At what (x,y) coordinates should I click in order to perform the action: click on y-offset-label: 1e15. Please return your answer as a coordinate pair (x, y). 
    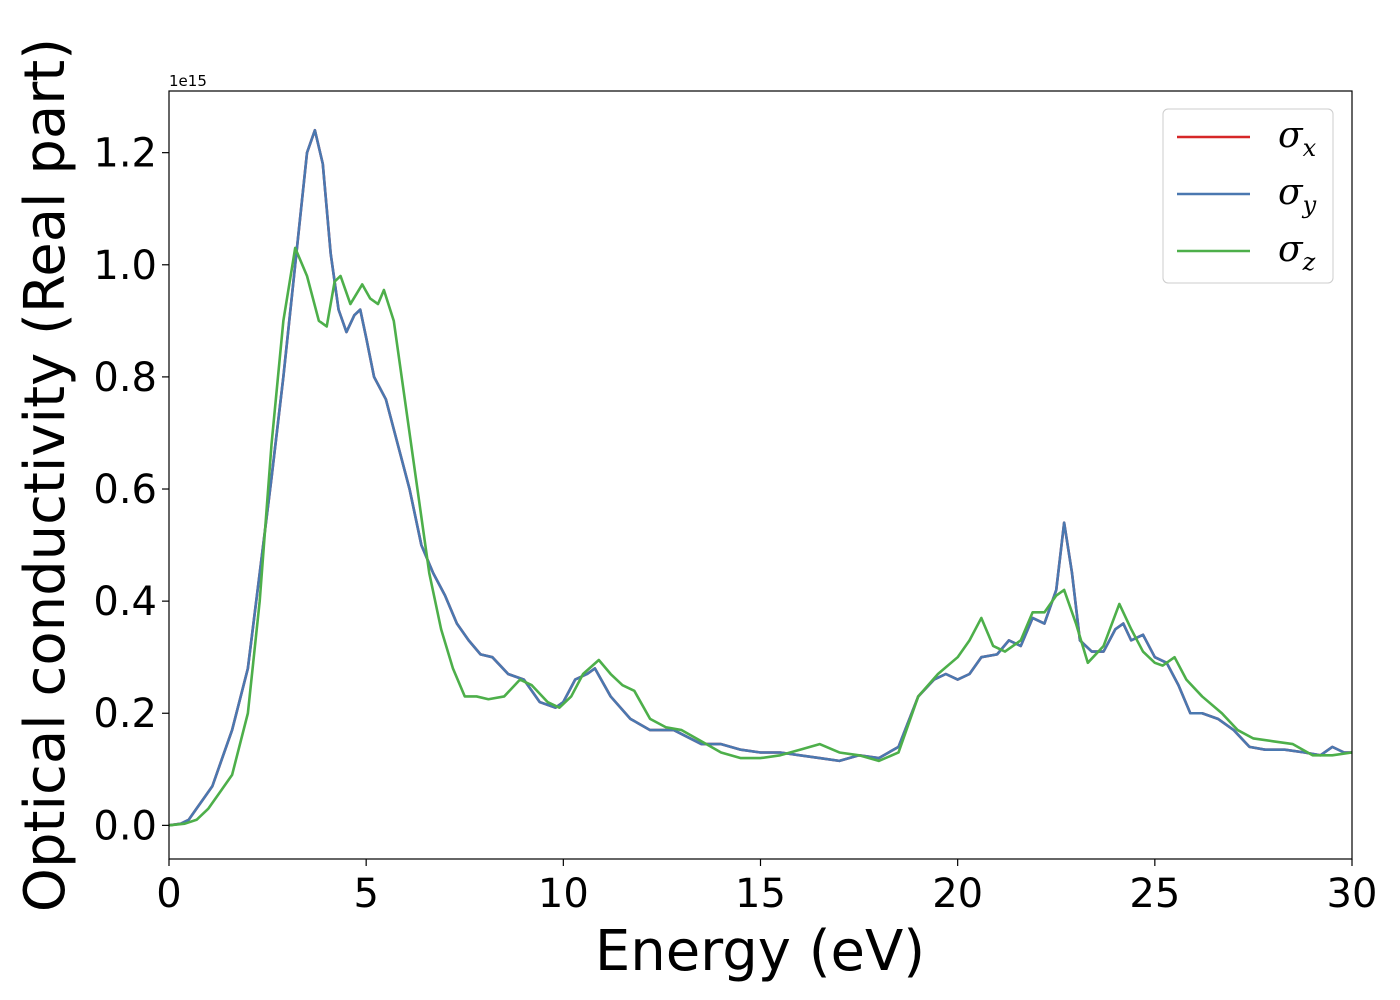
    Looking at the image, I should click on (188, 81).